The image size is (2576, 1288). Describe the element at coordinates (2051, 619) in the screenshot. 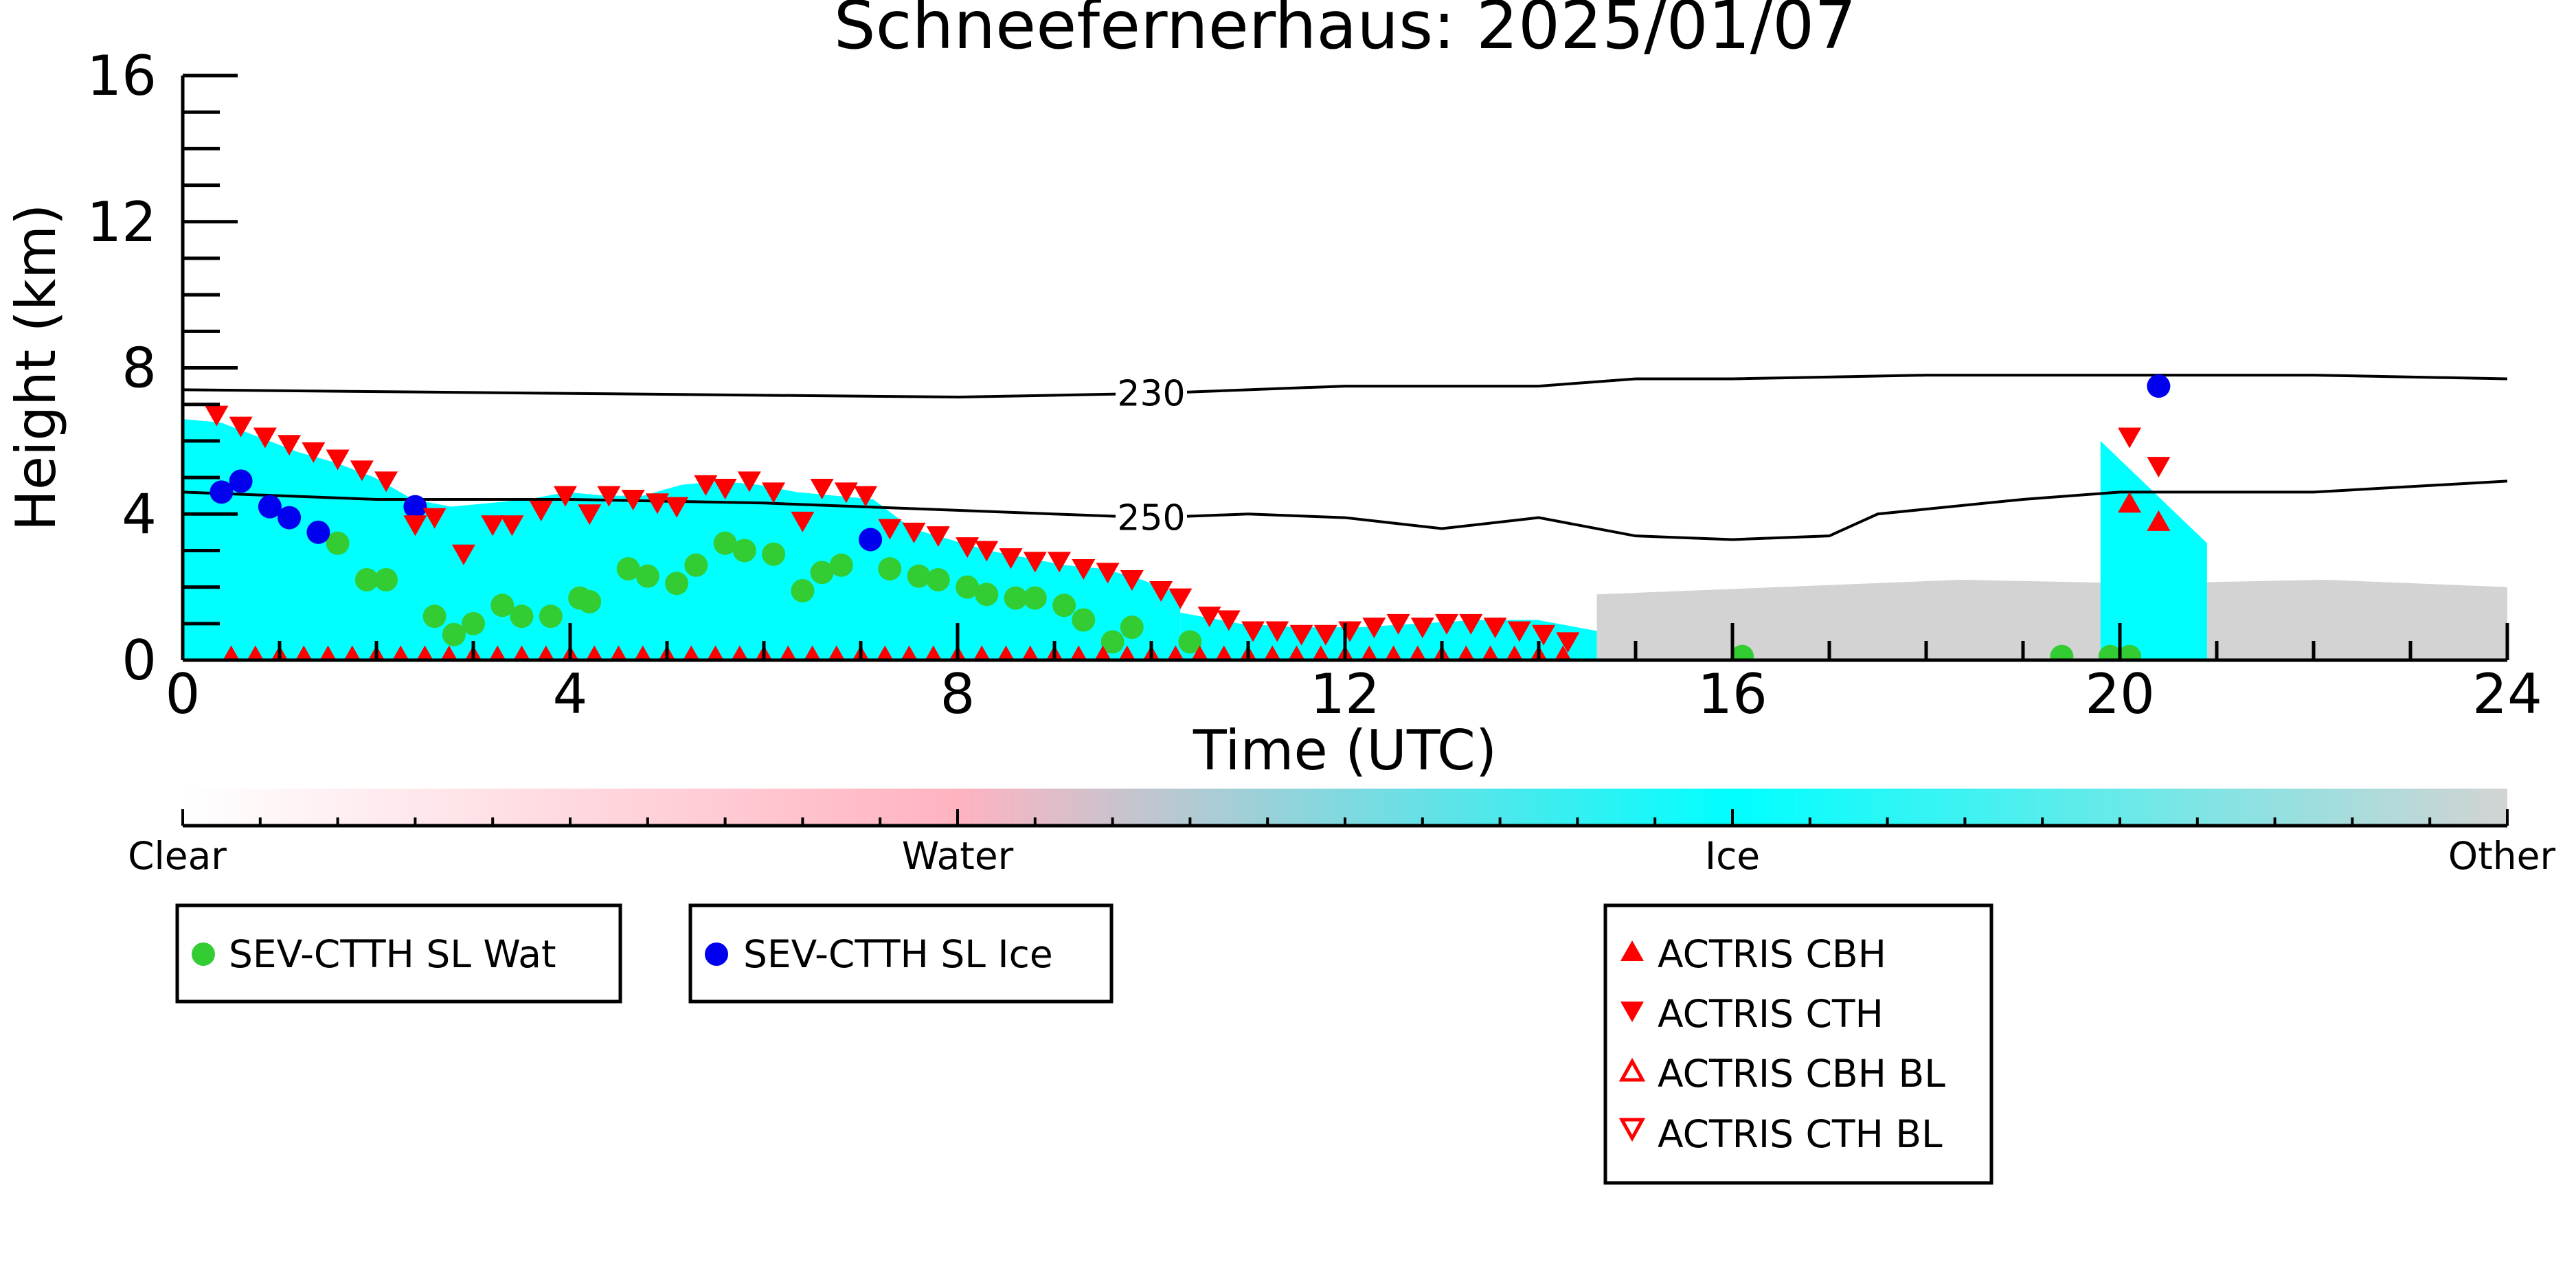

I see `cloud-phase-area-other` at that location.